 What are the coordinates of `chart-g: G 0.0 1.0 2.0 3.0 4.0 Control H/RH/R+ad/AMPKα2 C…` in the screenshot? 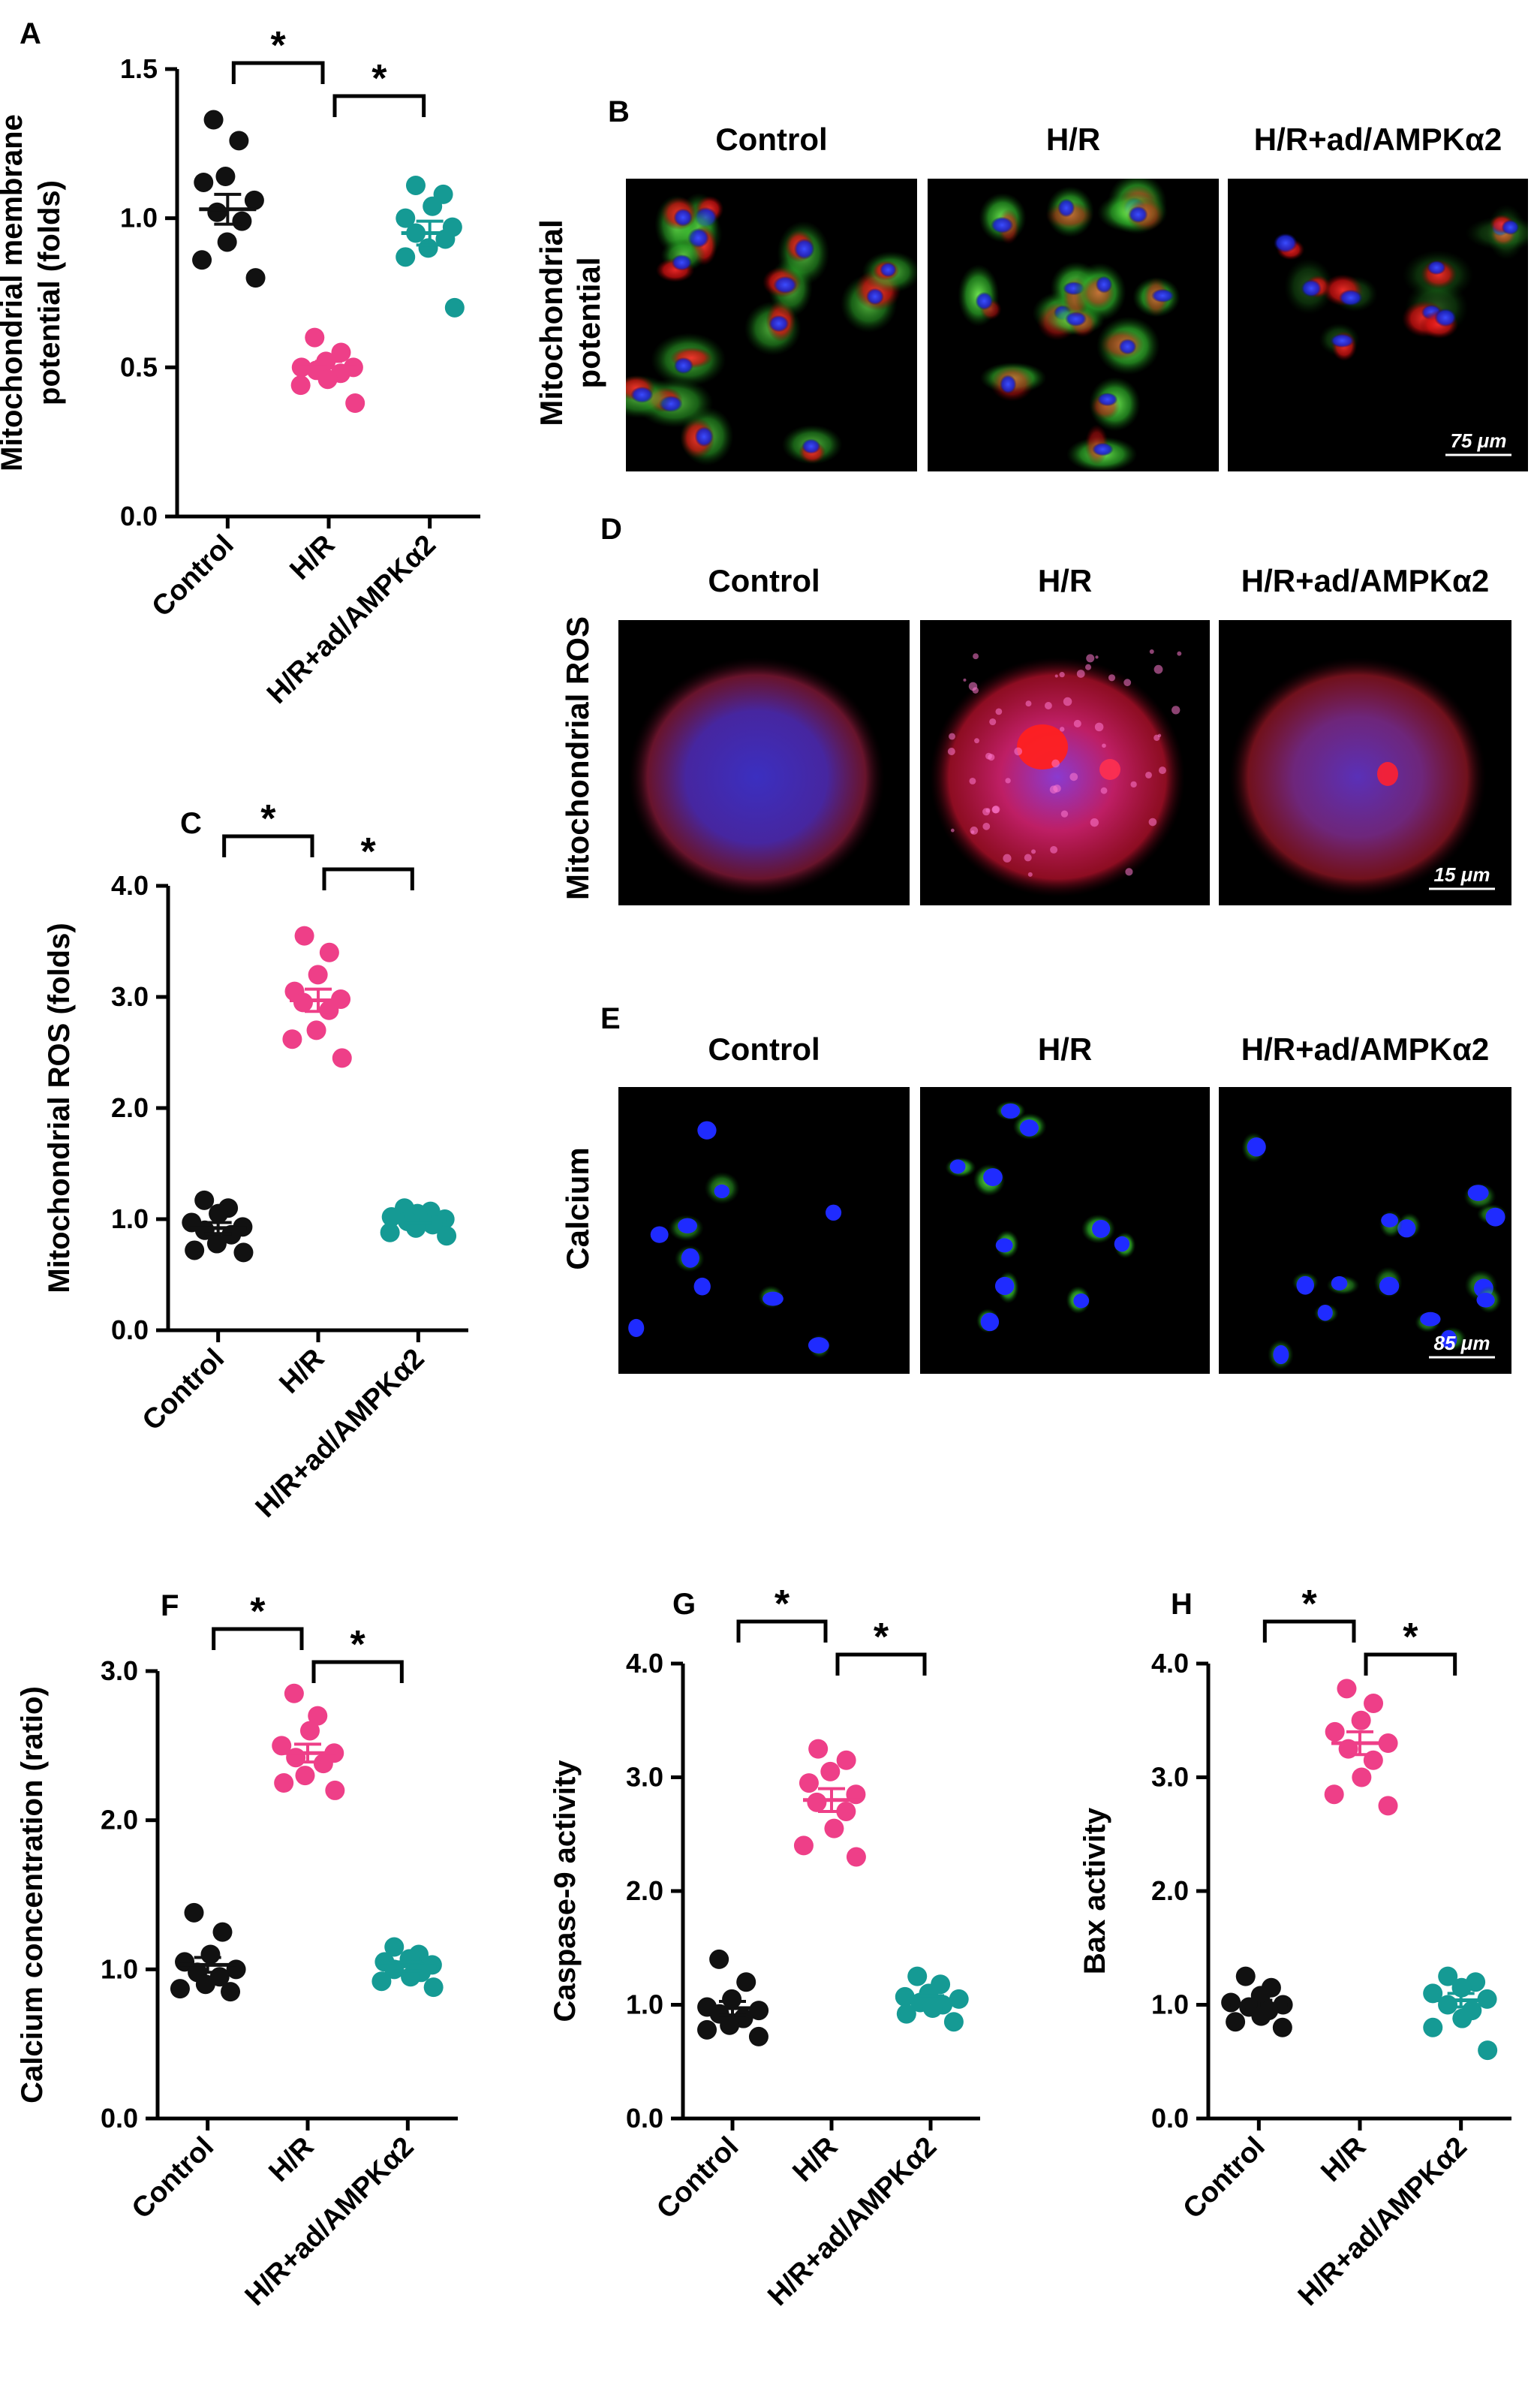 It's located at (765, 1947).